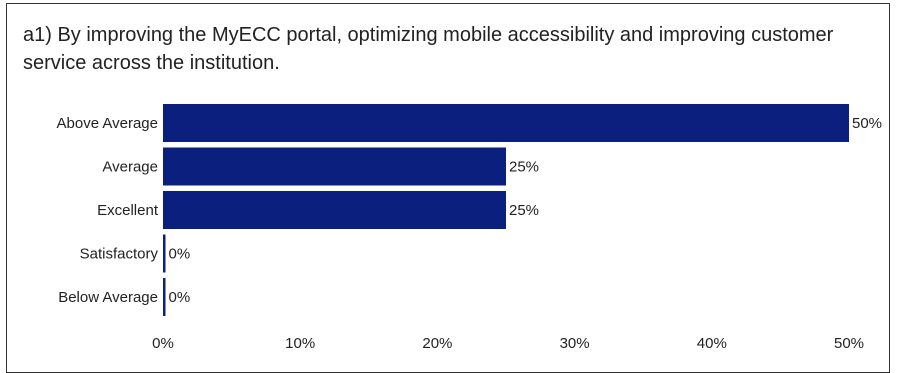 Image resolution: width=899 pixels, height=373 pixels. Describe the element at coordinates (128, 210) in the screenshot. I see `category-label-excellent: Excellent` at that location.